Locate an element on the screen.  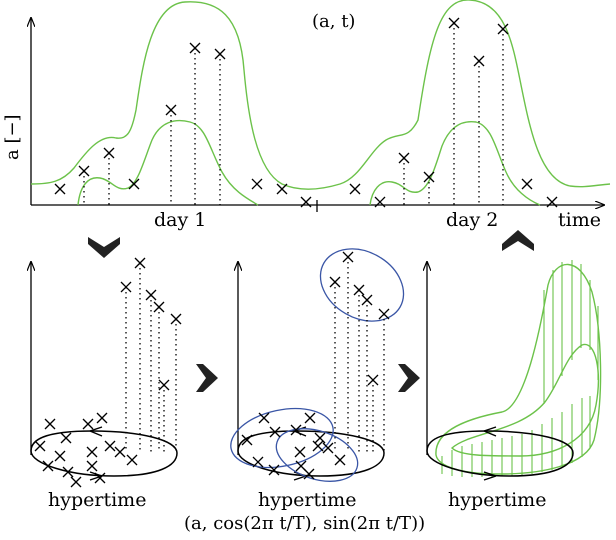
top-y-axis-label: a [−] is located at coordinates (12, 137).